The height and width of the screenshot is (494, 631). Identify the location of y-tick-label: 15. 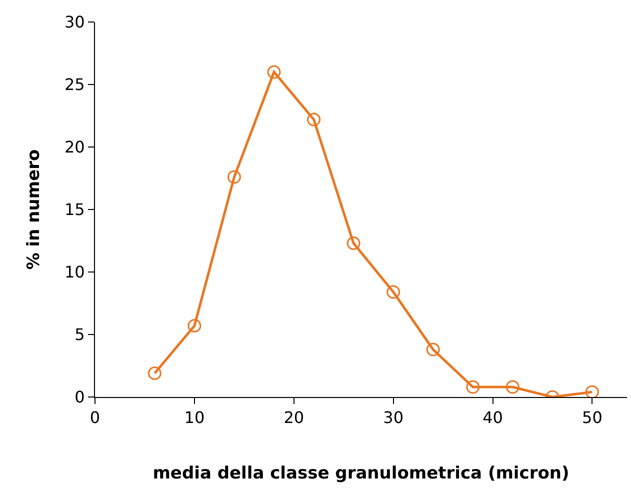
(74, 210).